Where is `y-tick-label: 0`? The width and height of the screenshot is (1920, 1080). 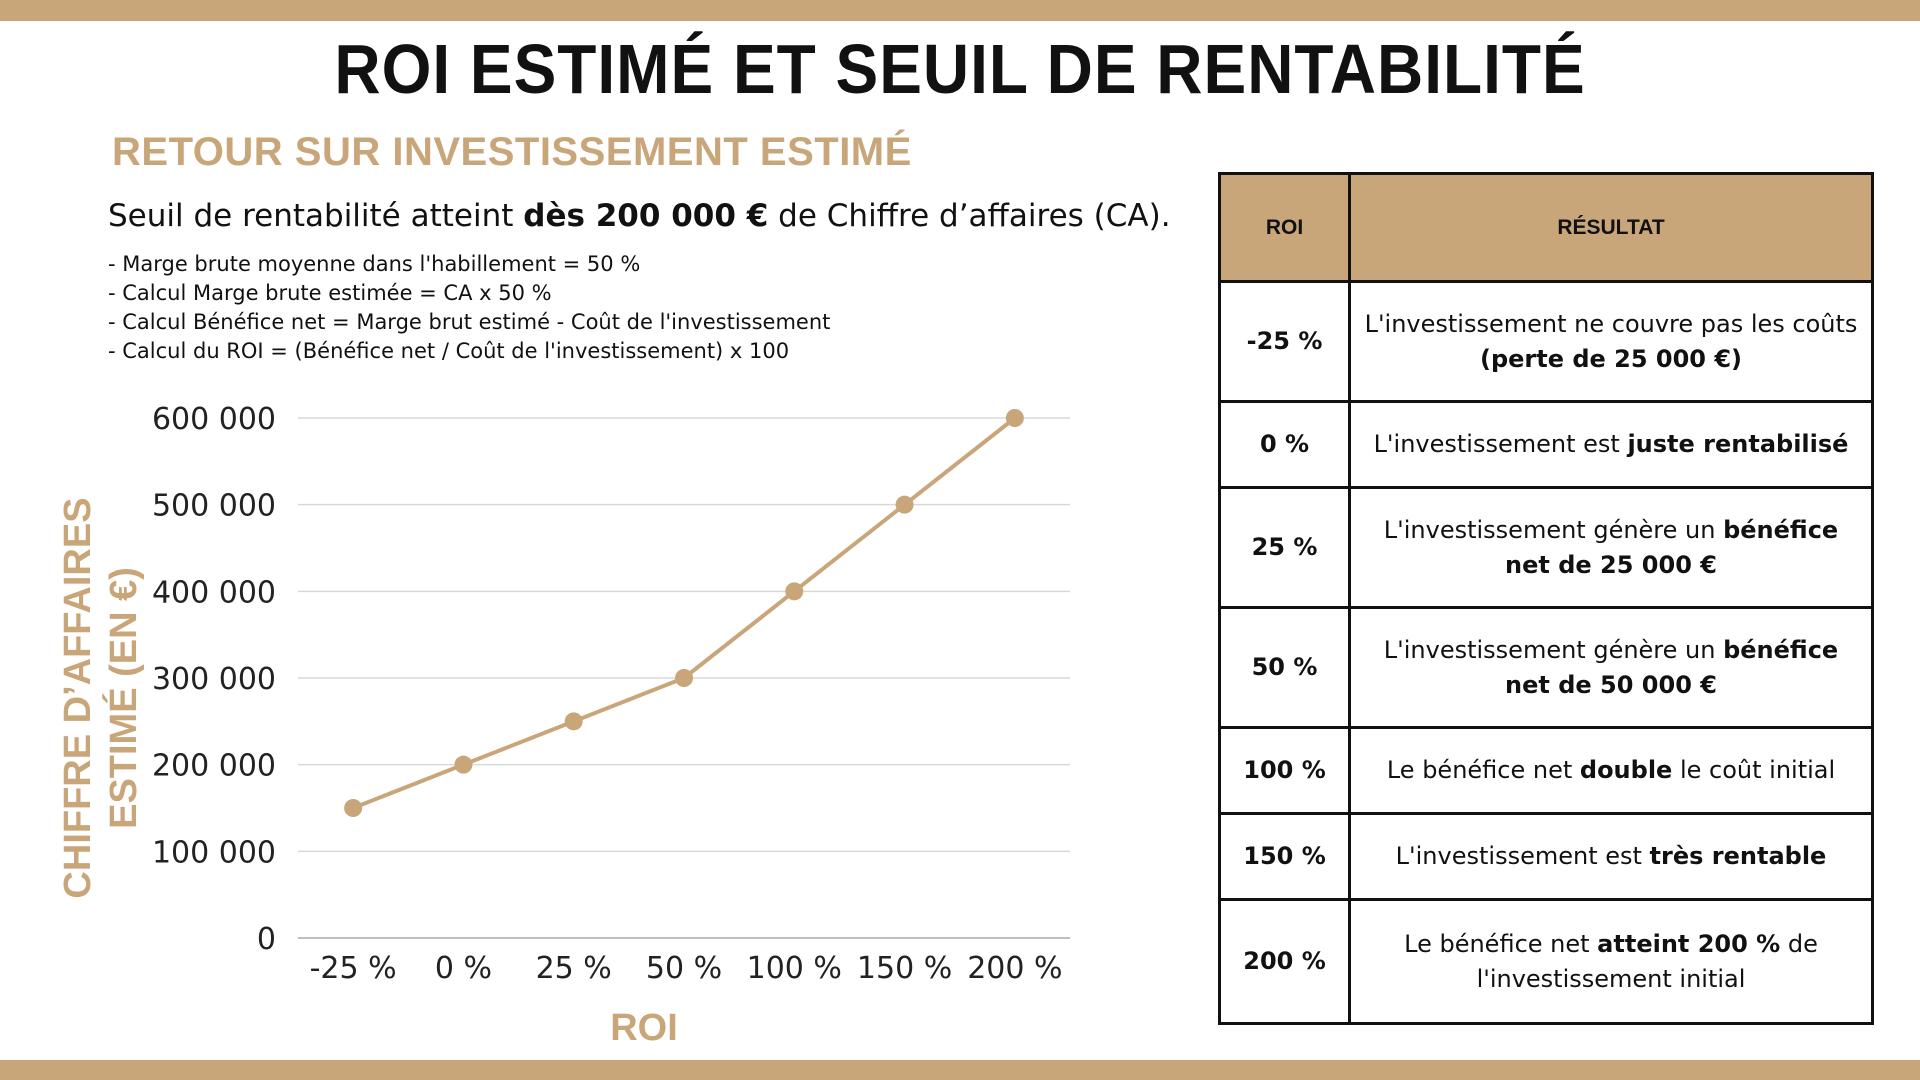
y-tick-label: 0 is located at coordinates (266, 939).